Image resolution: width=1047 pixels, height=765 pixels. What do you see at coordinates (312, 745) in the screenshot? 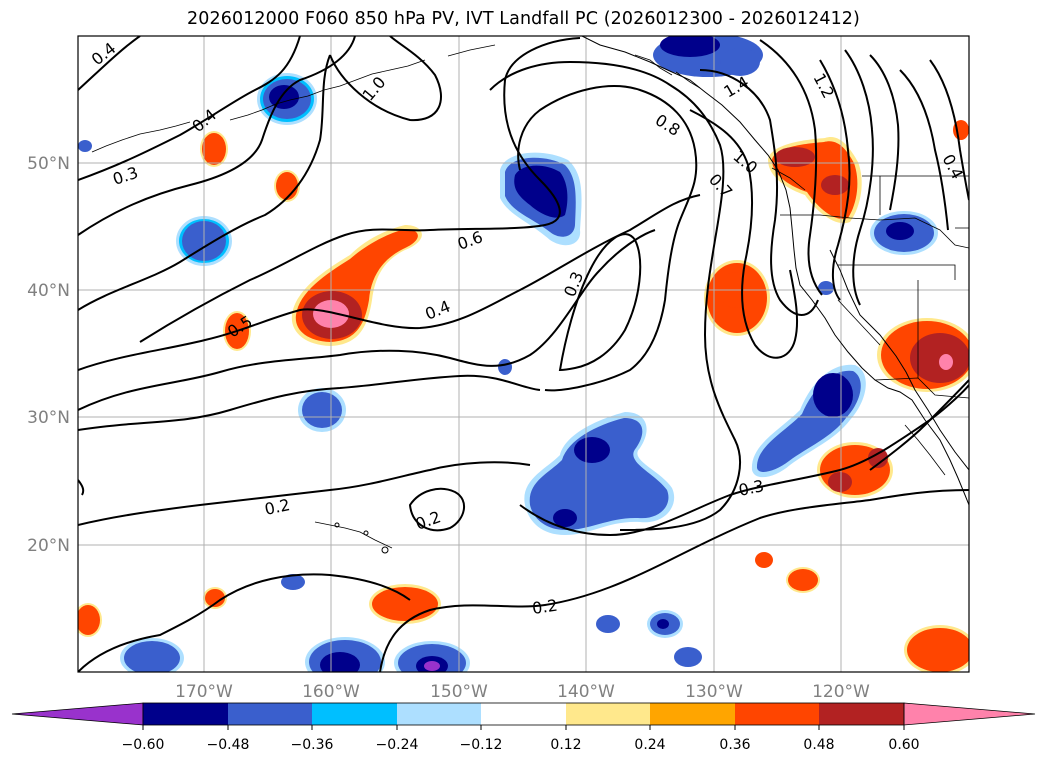
I see `colorbar-tick-label: −0.36` at bounding box center [312, 745].